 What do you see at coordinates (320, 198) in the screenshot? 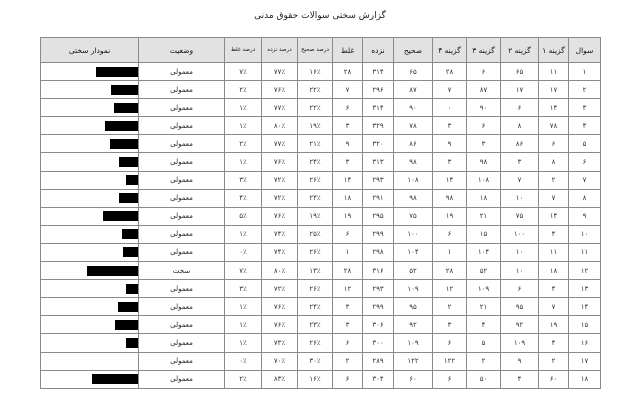
I see `table-row: ۸ ۷ ۱۰ ۱۸ ۹۸ ۹۸ ۲۹۱ ۱۸ ۲۴٪ ۷۲٪ ۴٪ معمولی` at bounding box center [320, 198].